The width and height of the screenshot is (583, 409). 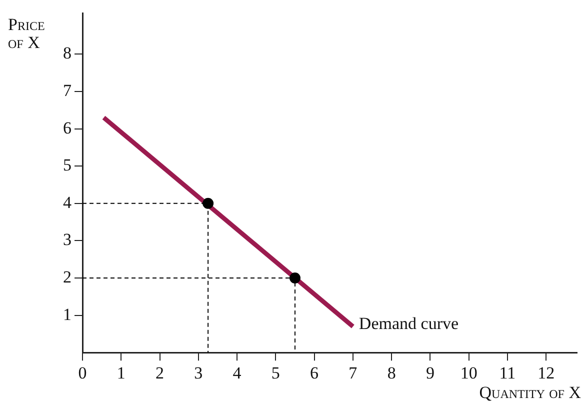 I want to click on y-tick-label: 5, so click(x=67, y=165).